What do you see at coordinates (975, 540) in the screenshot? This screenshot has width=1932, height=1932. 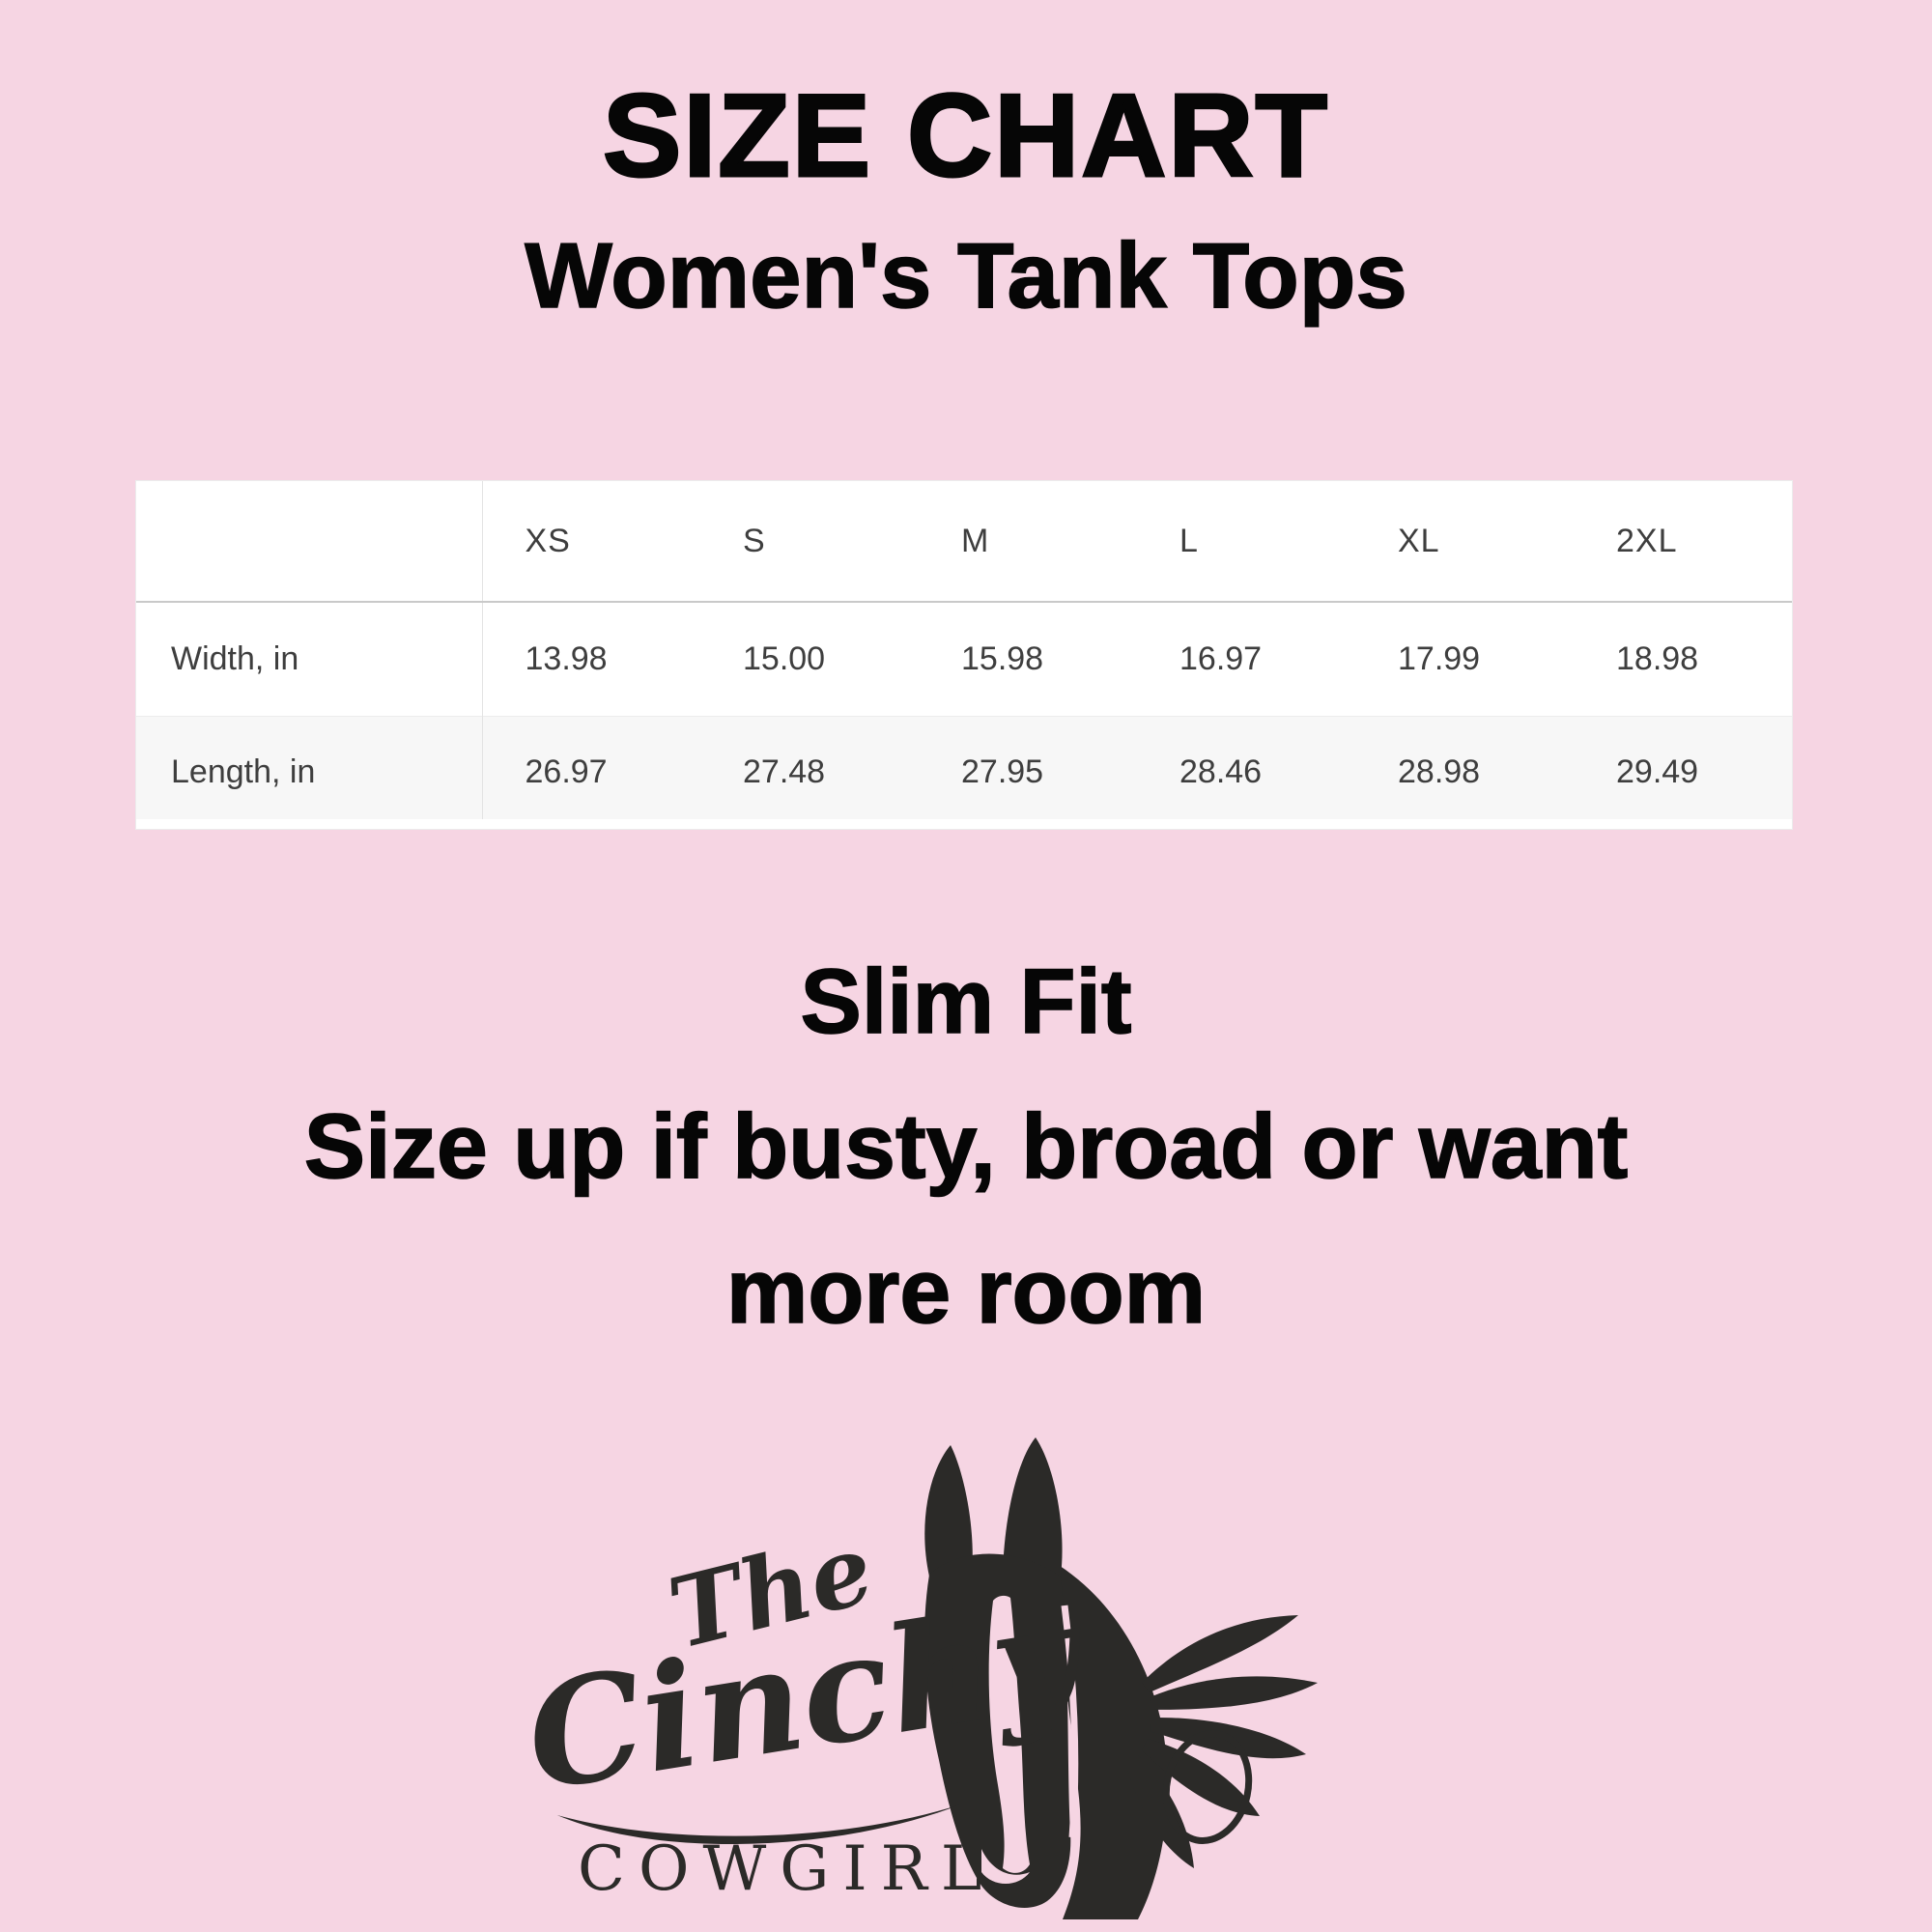 I see `size-column-header-m: M` at bounding box center [975, 540].